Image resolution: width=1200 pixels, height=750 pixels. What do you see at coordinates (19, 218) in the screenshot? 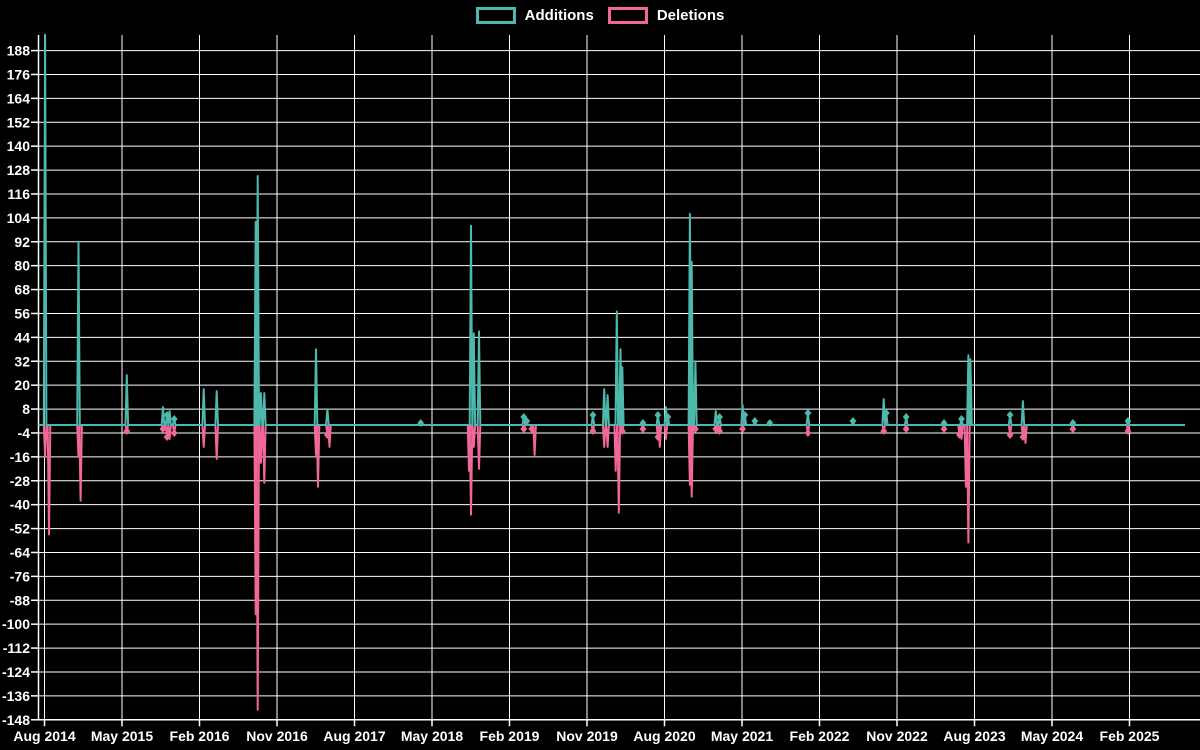
I see `y-tick-label: 104` at bounding box center [19, 218].